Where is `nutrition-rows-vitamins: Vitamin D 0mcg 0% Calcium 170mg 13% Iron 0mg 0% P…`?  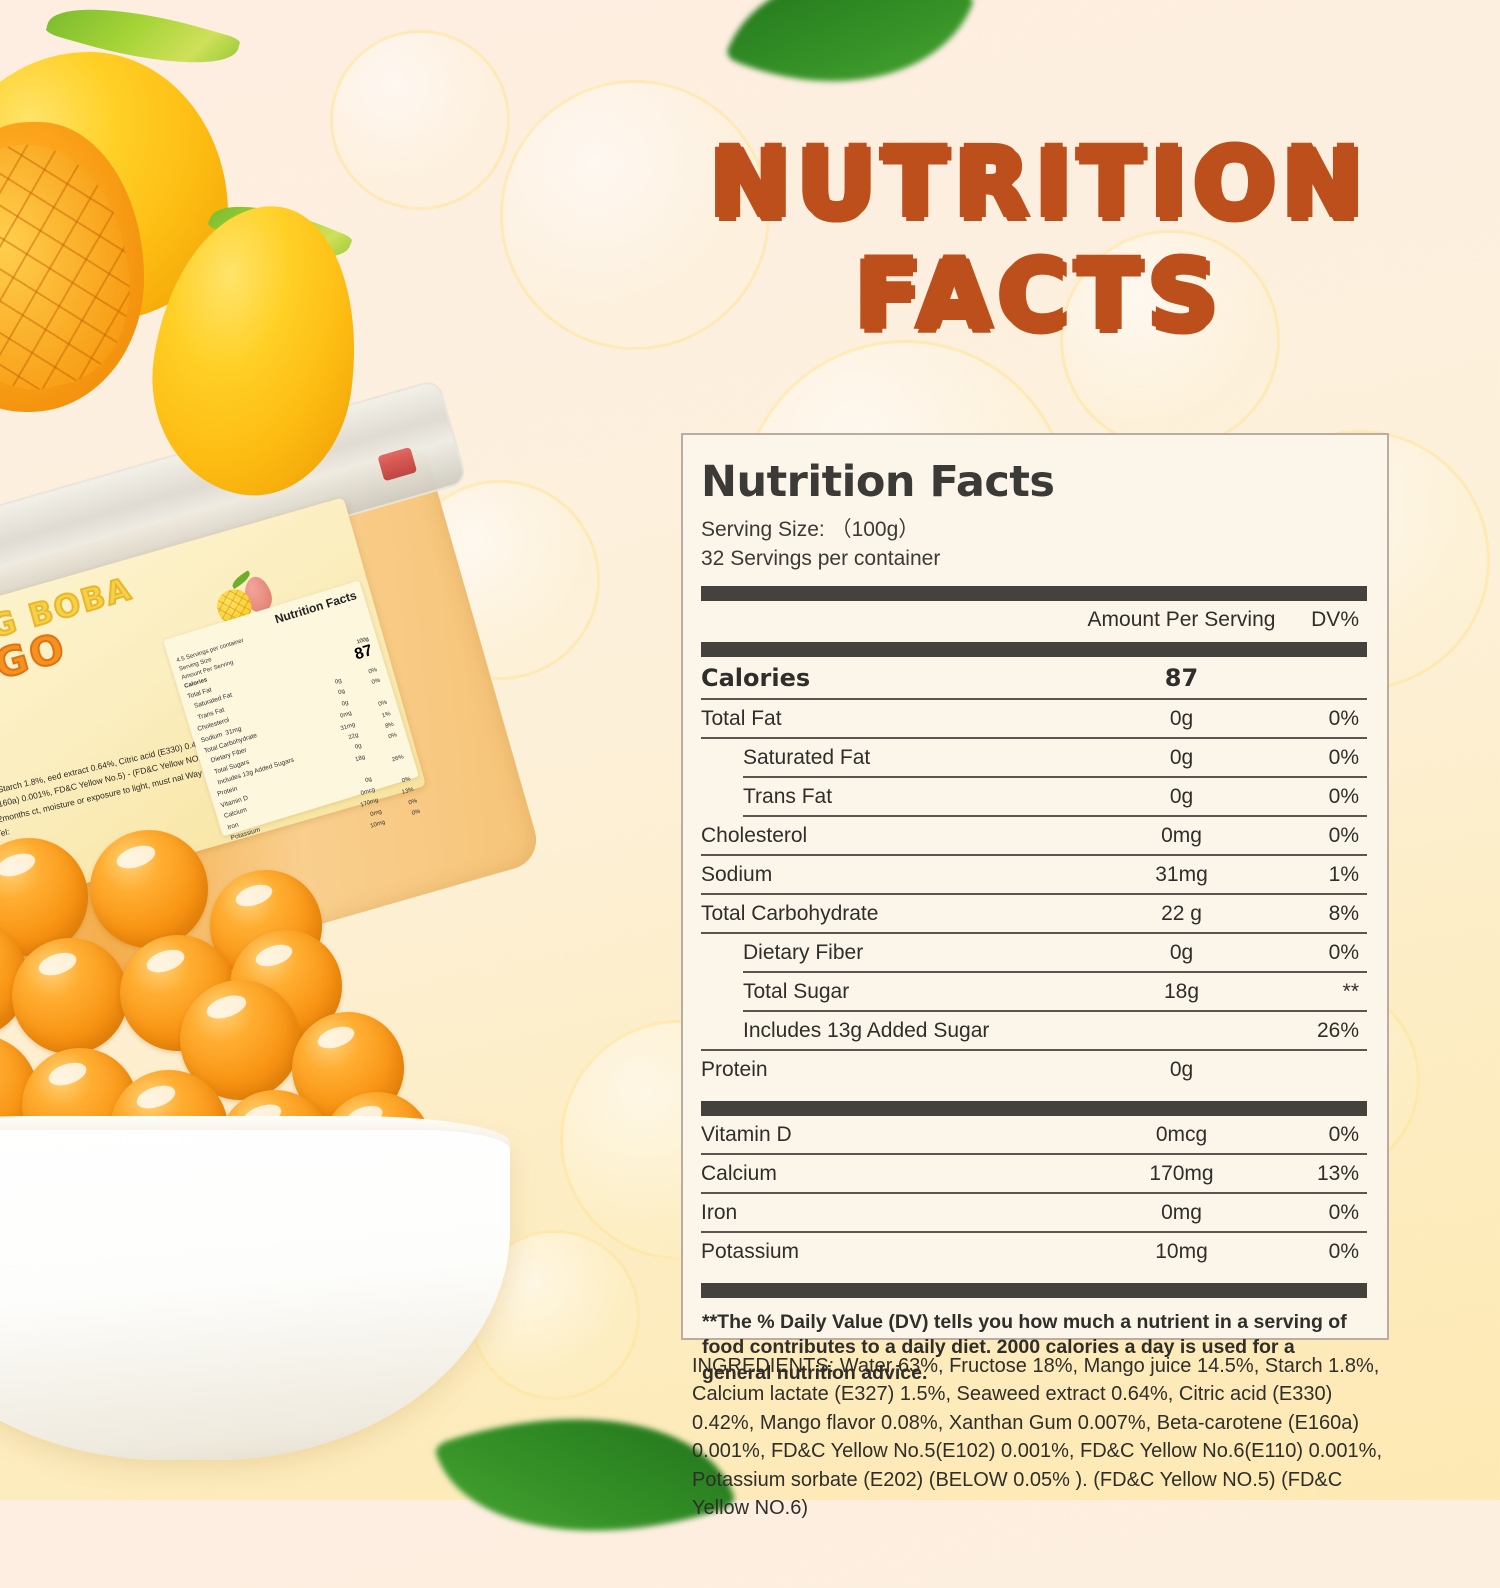 nutrition-rows-vitamins: Vitamin D 0mcg 0% Calcium 170mg 13% Iron 0mg 0% P… is located at coordinates (1034, 1193).